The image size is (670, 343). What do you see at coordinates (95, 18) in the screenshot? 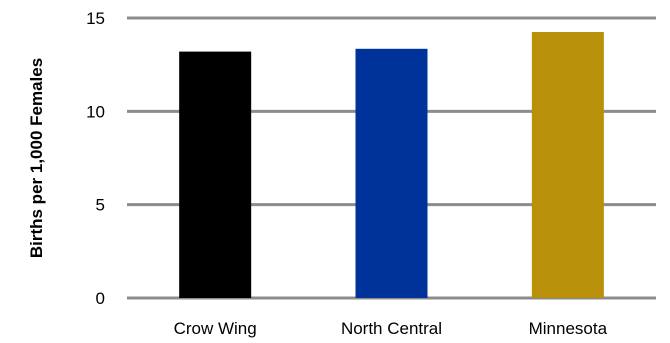
I see `y-tick-label: 15` at bounding box center [95, 18].